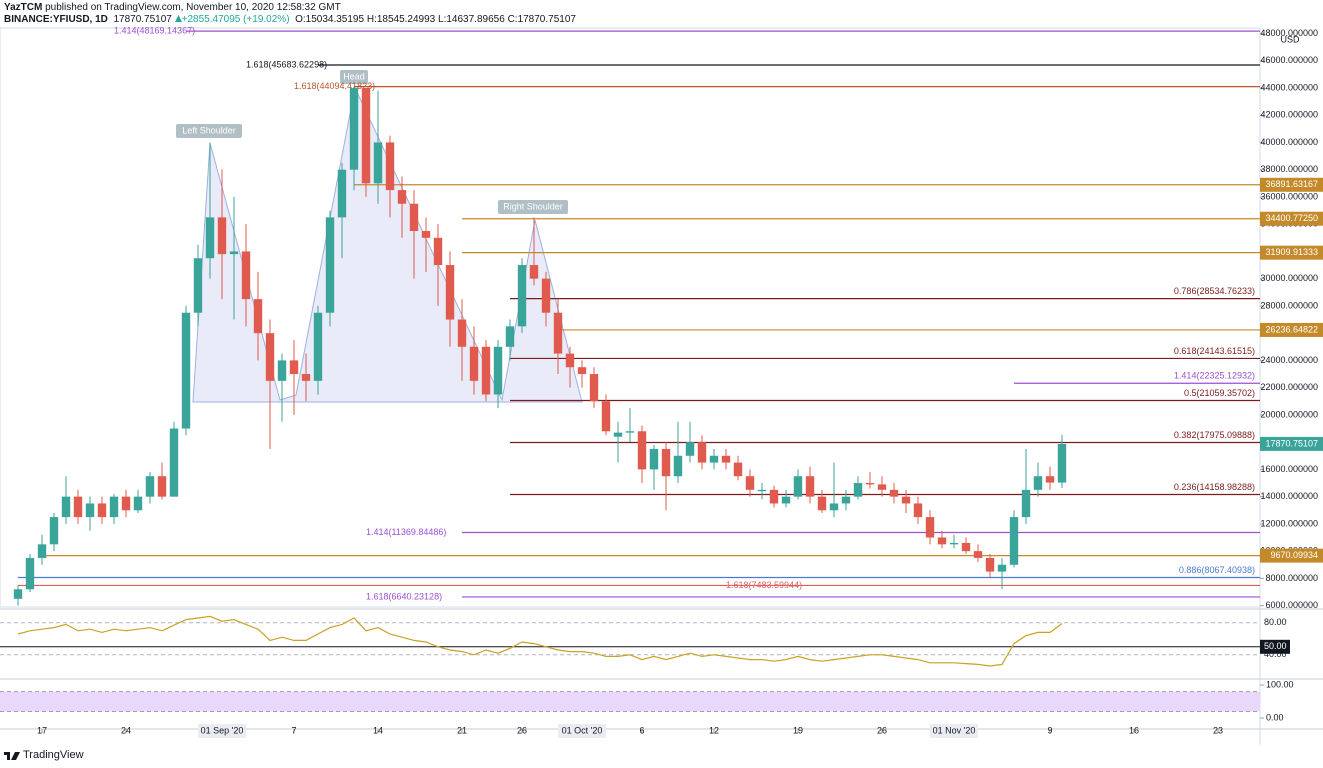 This screenshot has width=1323, height=768. Describe the element at coordinates (1289, 60) in the screenshot. I see `y-tick-label: 46000.000000` at that location.